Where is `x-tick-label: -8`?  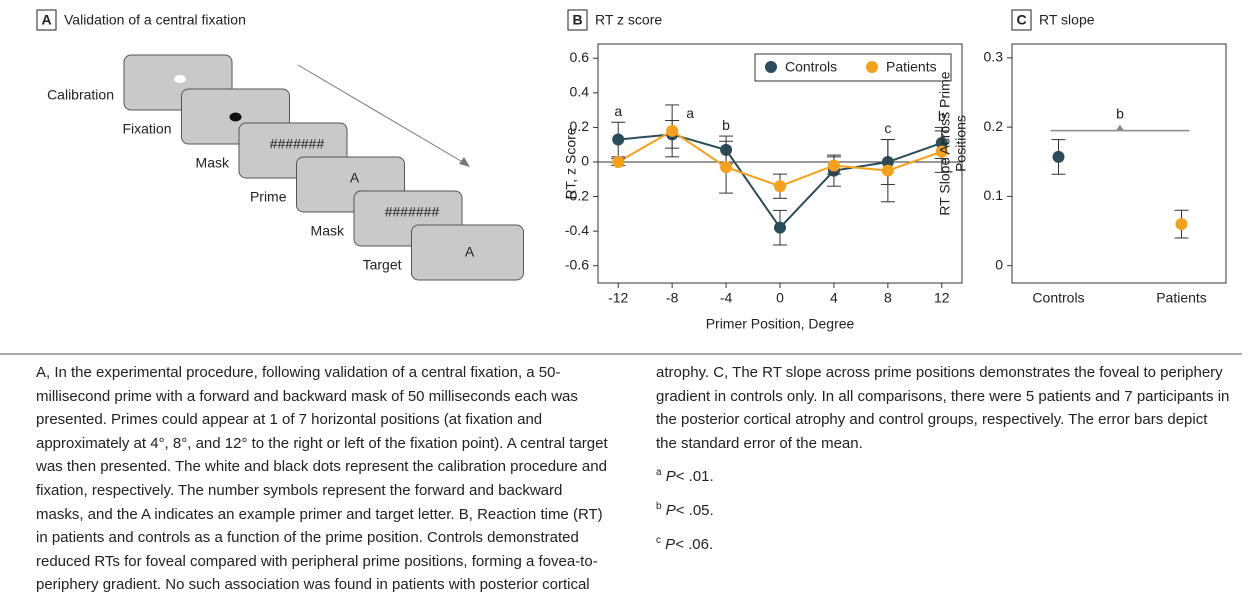
x-tick-label: -8 is located at coordinates (672, 298).